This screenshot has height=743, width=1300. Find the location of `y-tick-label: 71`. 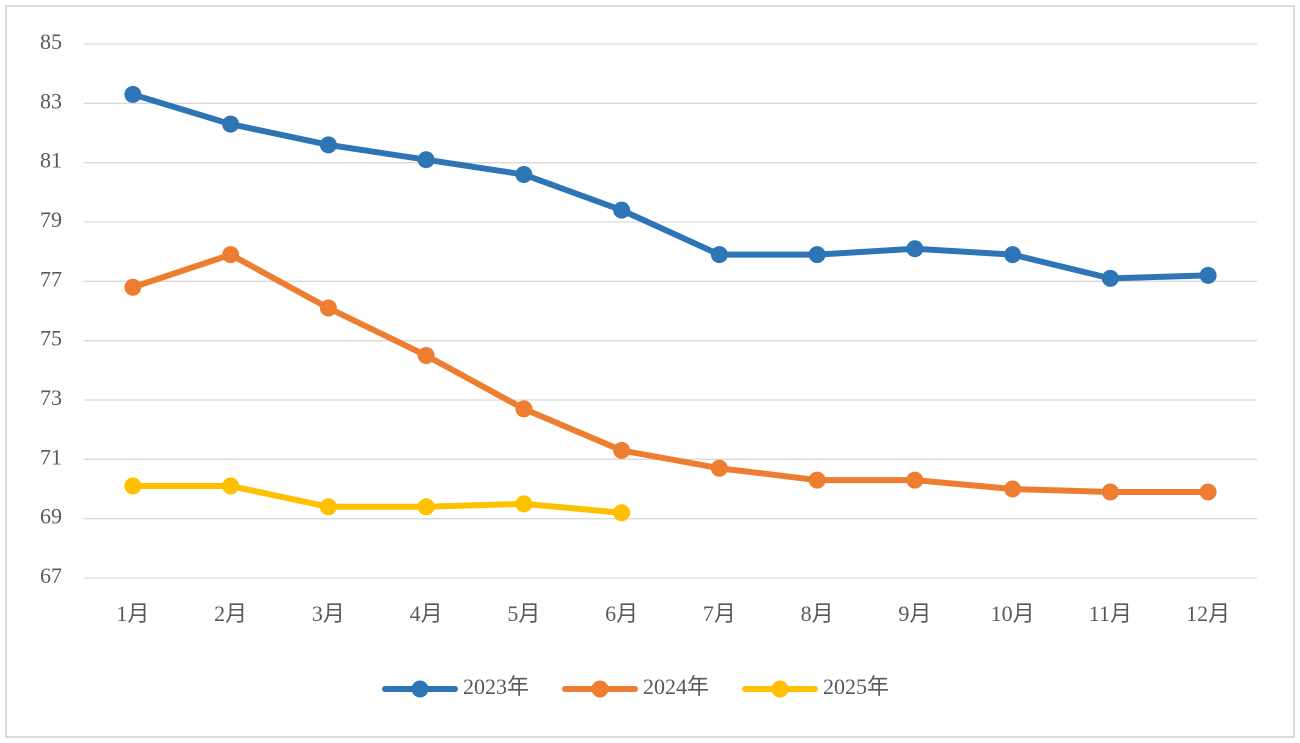

y-tick-label: 71 is located at coordinates (51, 456).